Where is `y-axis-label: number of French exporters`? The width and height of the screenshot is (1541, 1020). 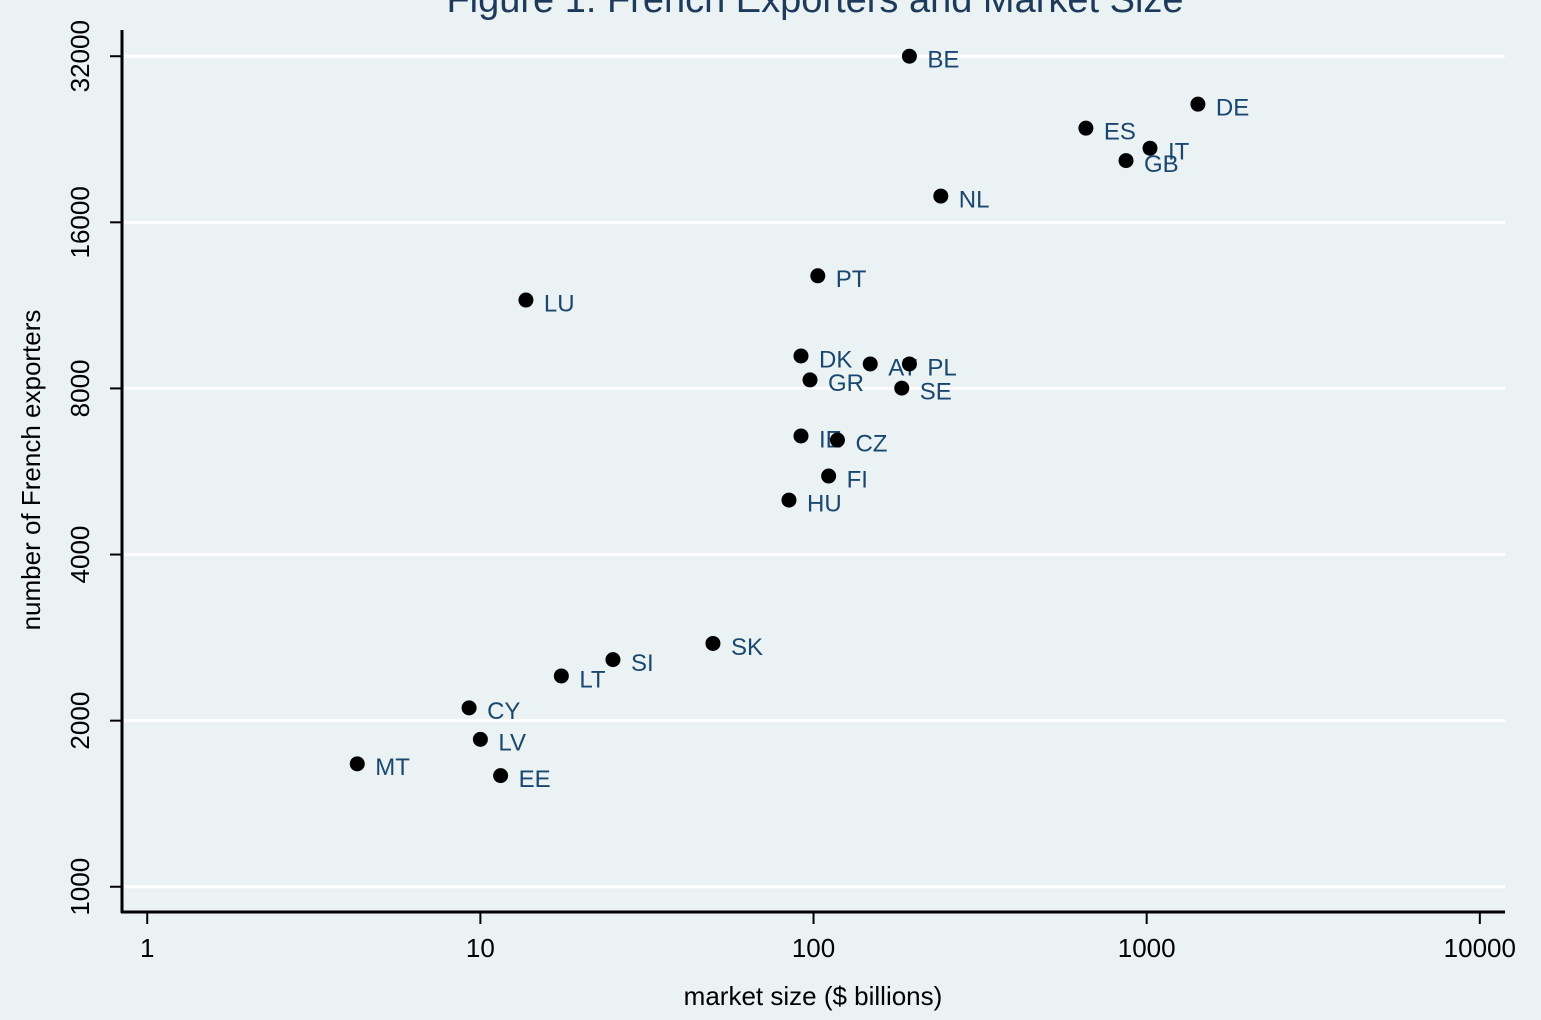 y-axis-label: number of French exporters is located at coordinates (31, 470).